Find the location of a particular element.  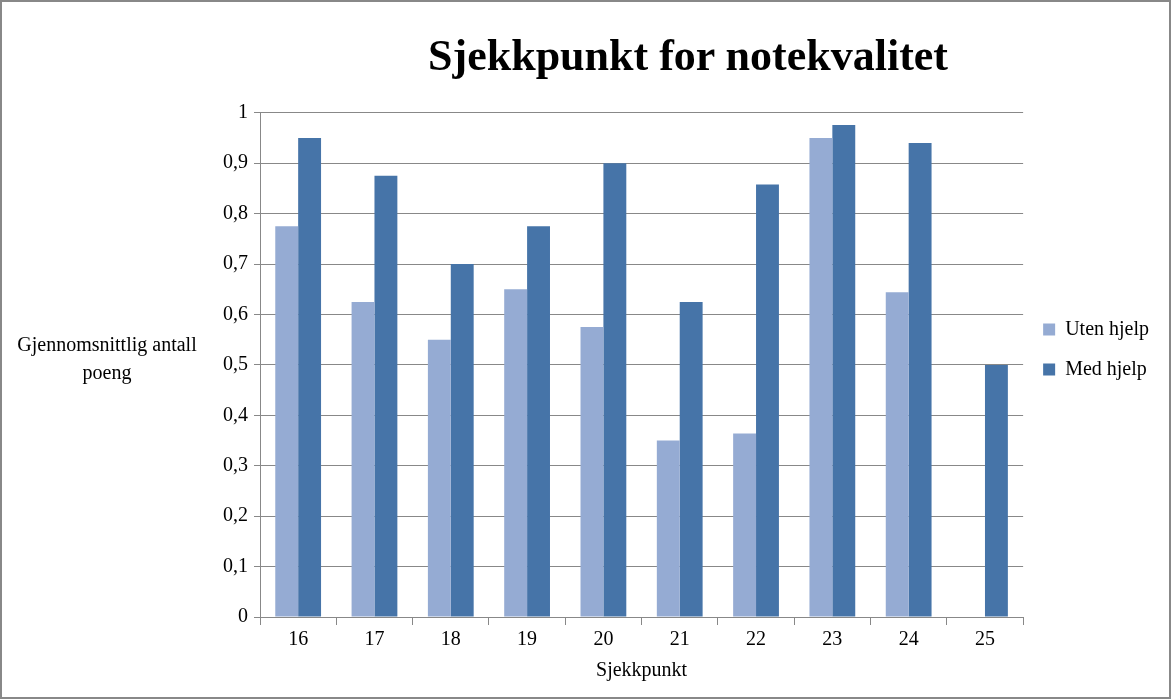

chart-title: Sjekkpunkt for notekvalitet is located at coordinates (688, 55).